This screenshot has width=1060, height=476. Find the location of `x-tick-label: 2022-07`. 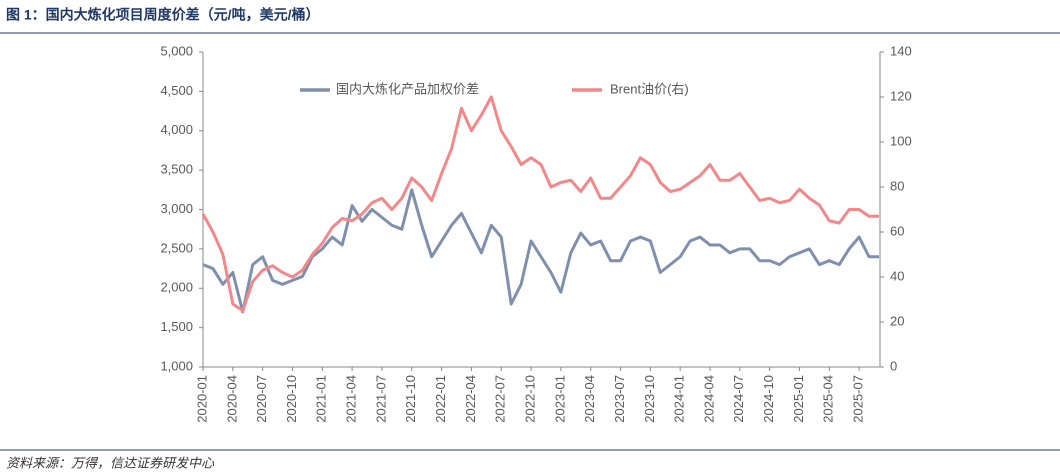

x-tick-label: 2022-07 is located at coordinates (500, 399).